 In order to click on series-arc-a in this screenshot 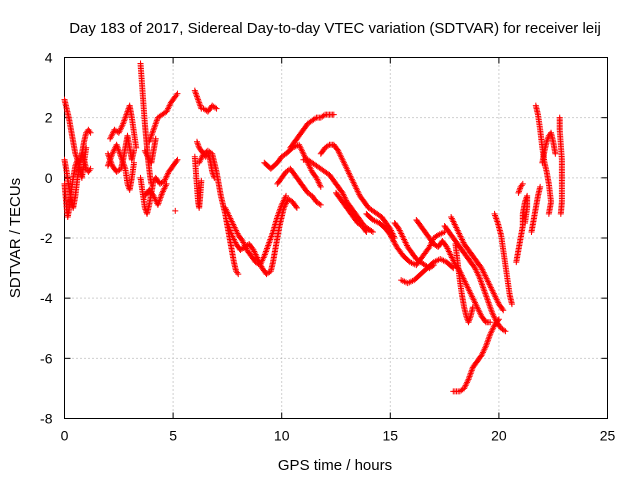, I will do `click(77, 131)`.